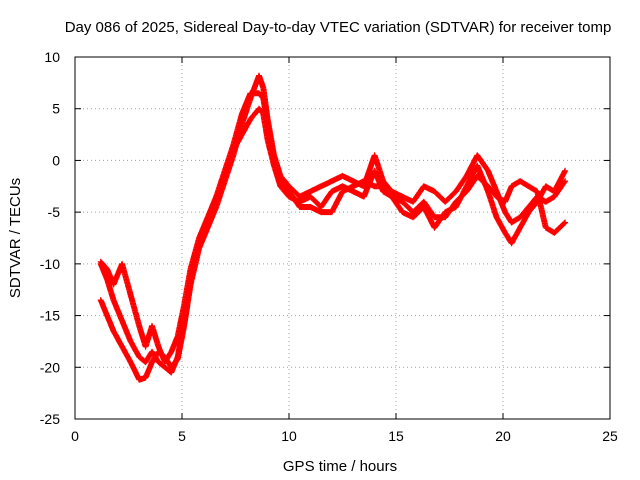 This screenshot has width=640, height=480. What do you see at coordinates (56, 160) in the screenshot?
I see `y-tick-label: 0` at bounding box center [56, 160].